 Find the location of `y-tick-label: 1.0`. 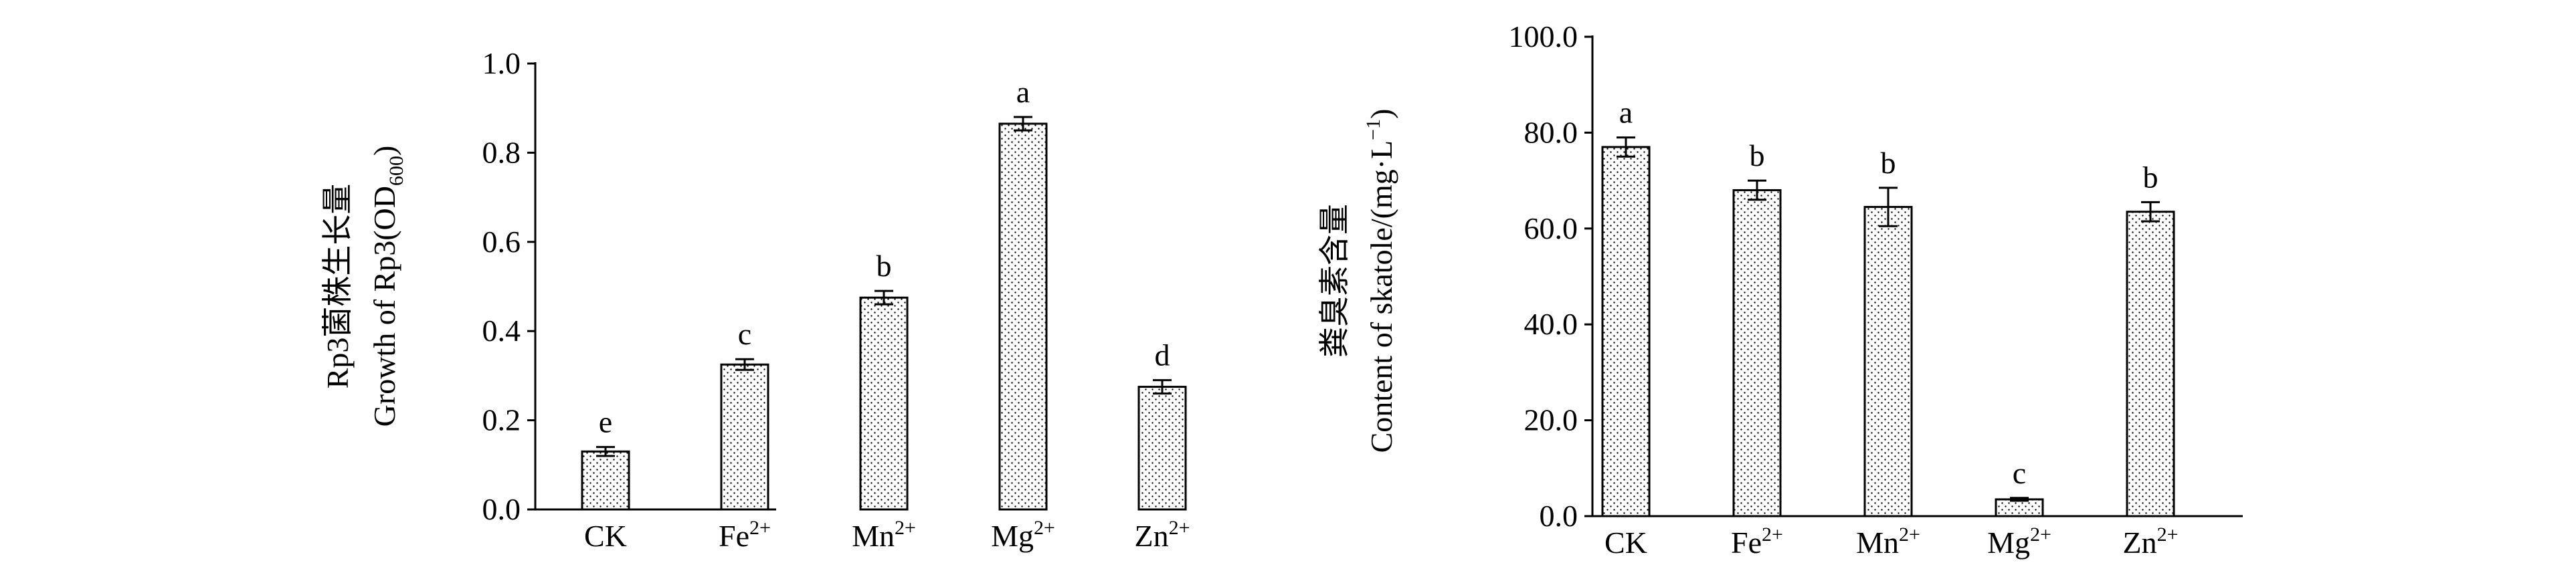

y-tick-label: 1.0 is located at coordinates (501, 63).